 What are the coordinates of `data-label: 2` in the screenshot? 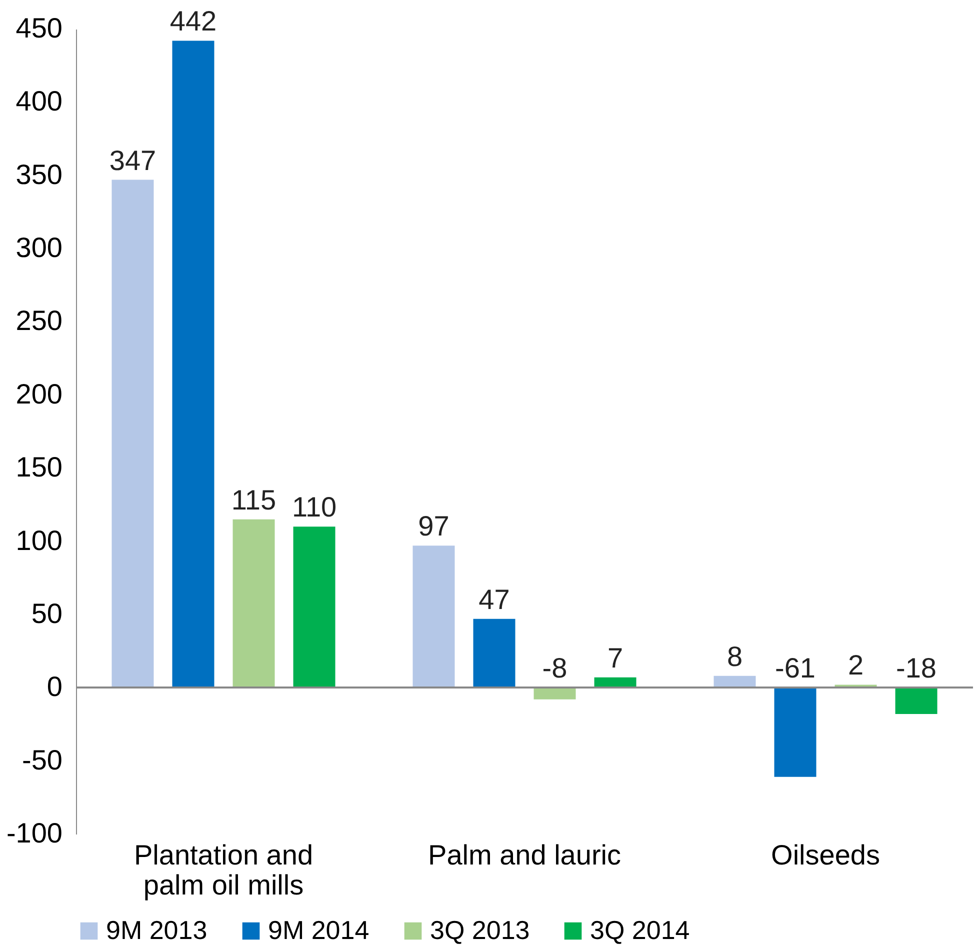 It's located at (856, 665).